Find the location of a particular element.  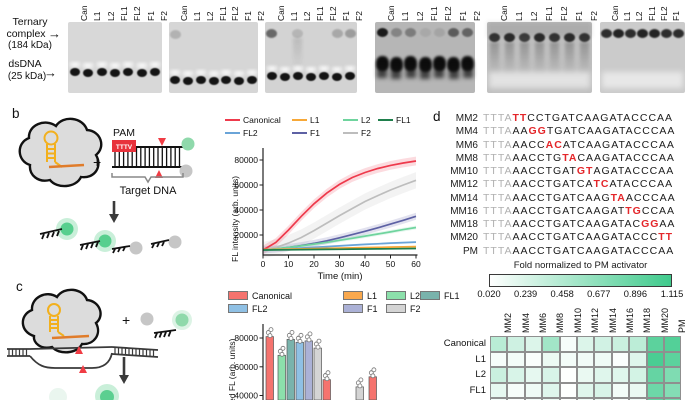

gel-lane-smear is located at coordinates (524, 58).